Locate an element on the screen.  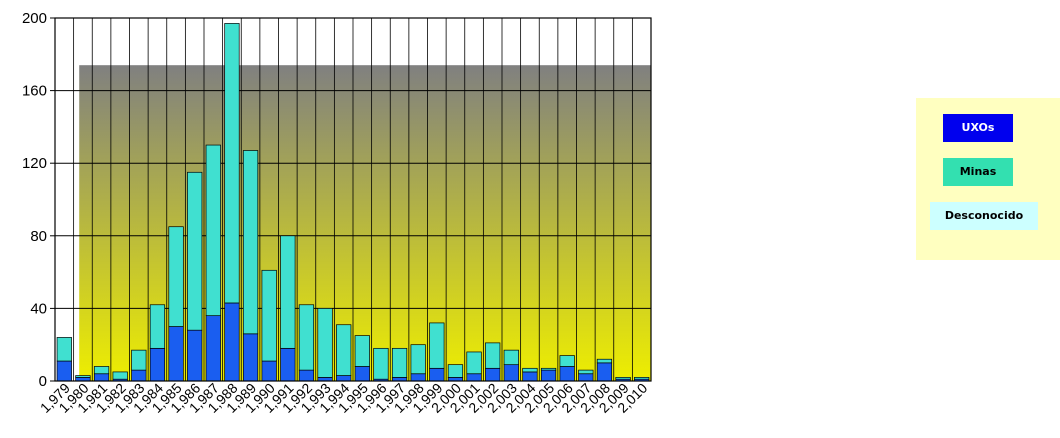
bar-minas-1,991 is located at coordinates (288, 292).